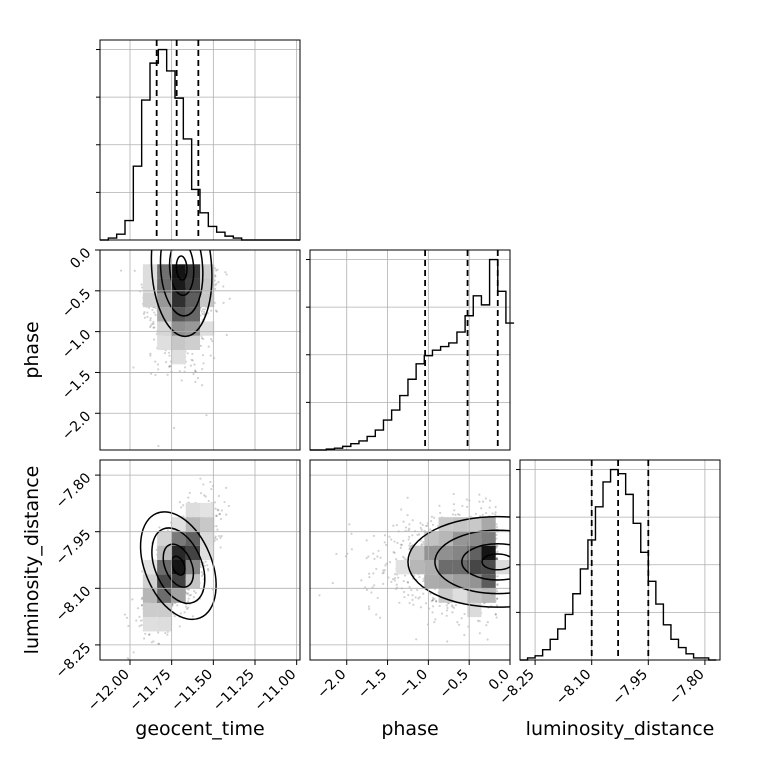  I want to click on ytick-label-phase-2: −1.0, so click(76, 344).